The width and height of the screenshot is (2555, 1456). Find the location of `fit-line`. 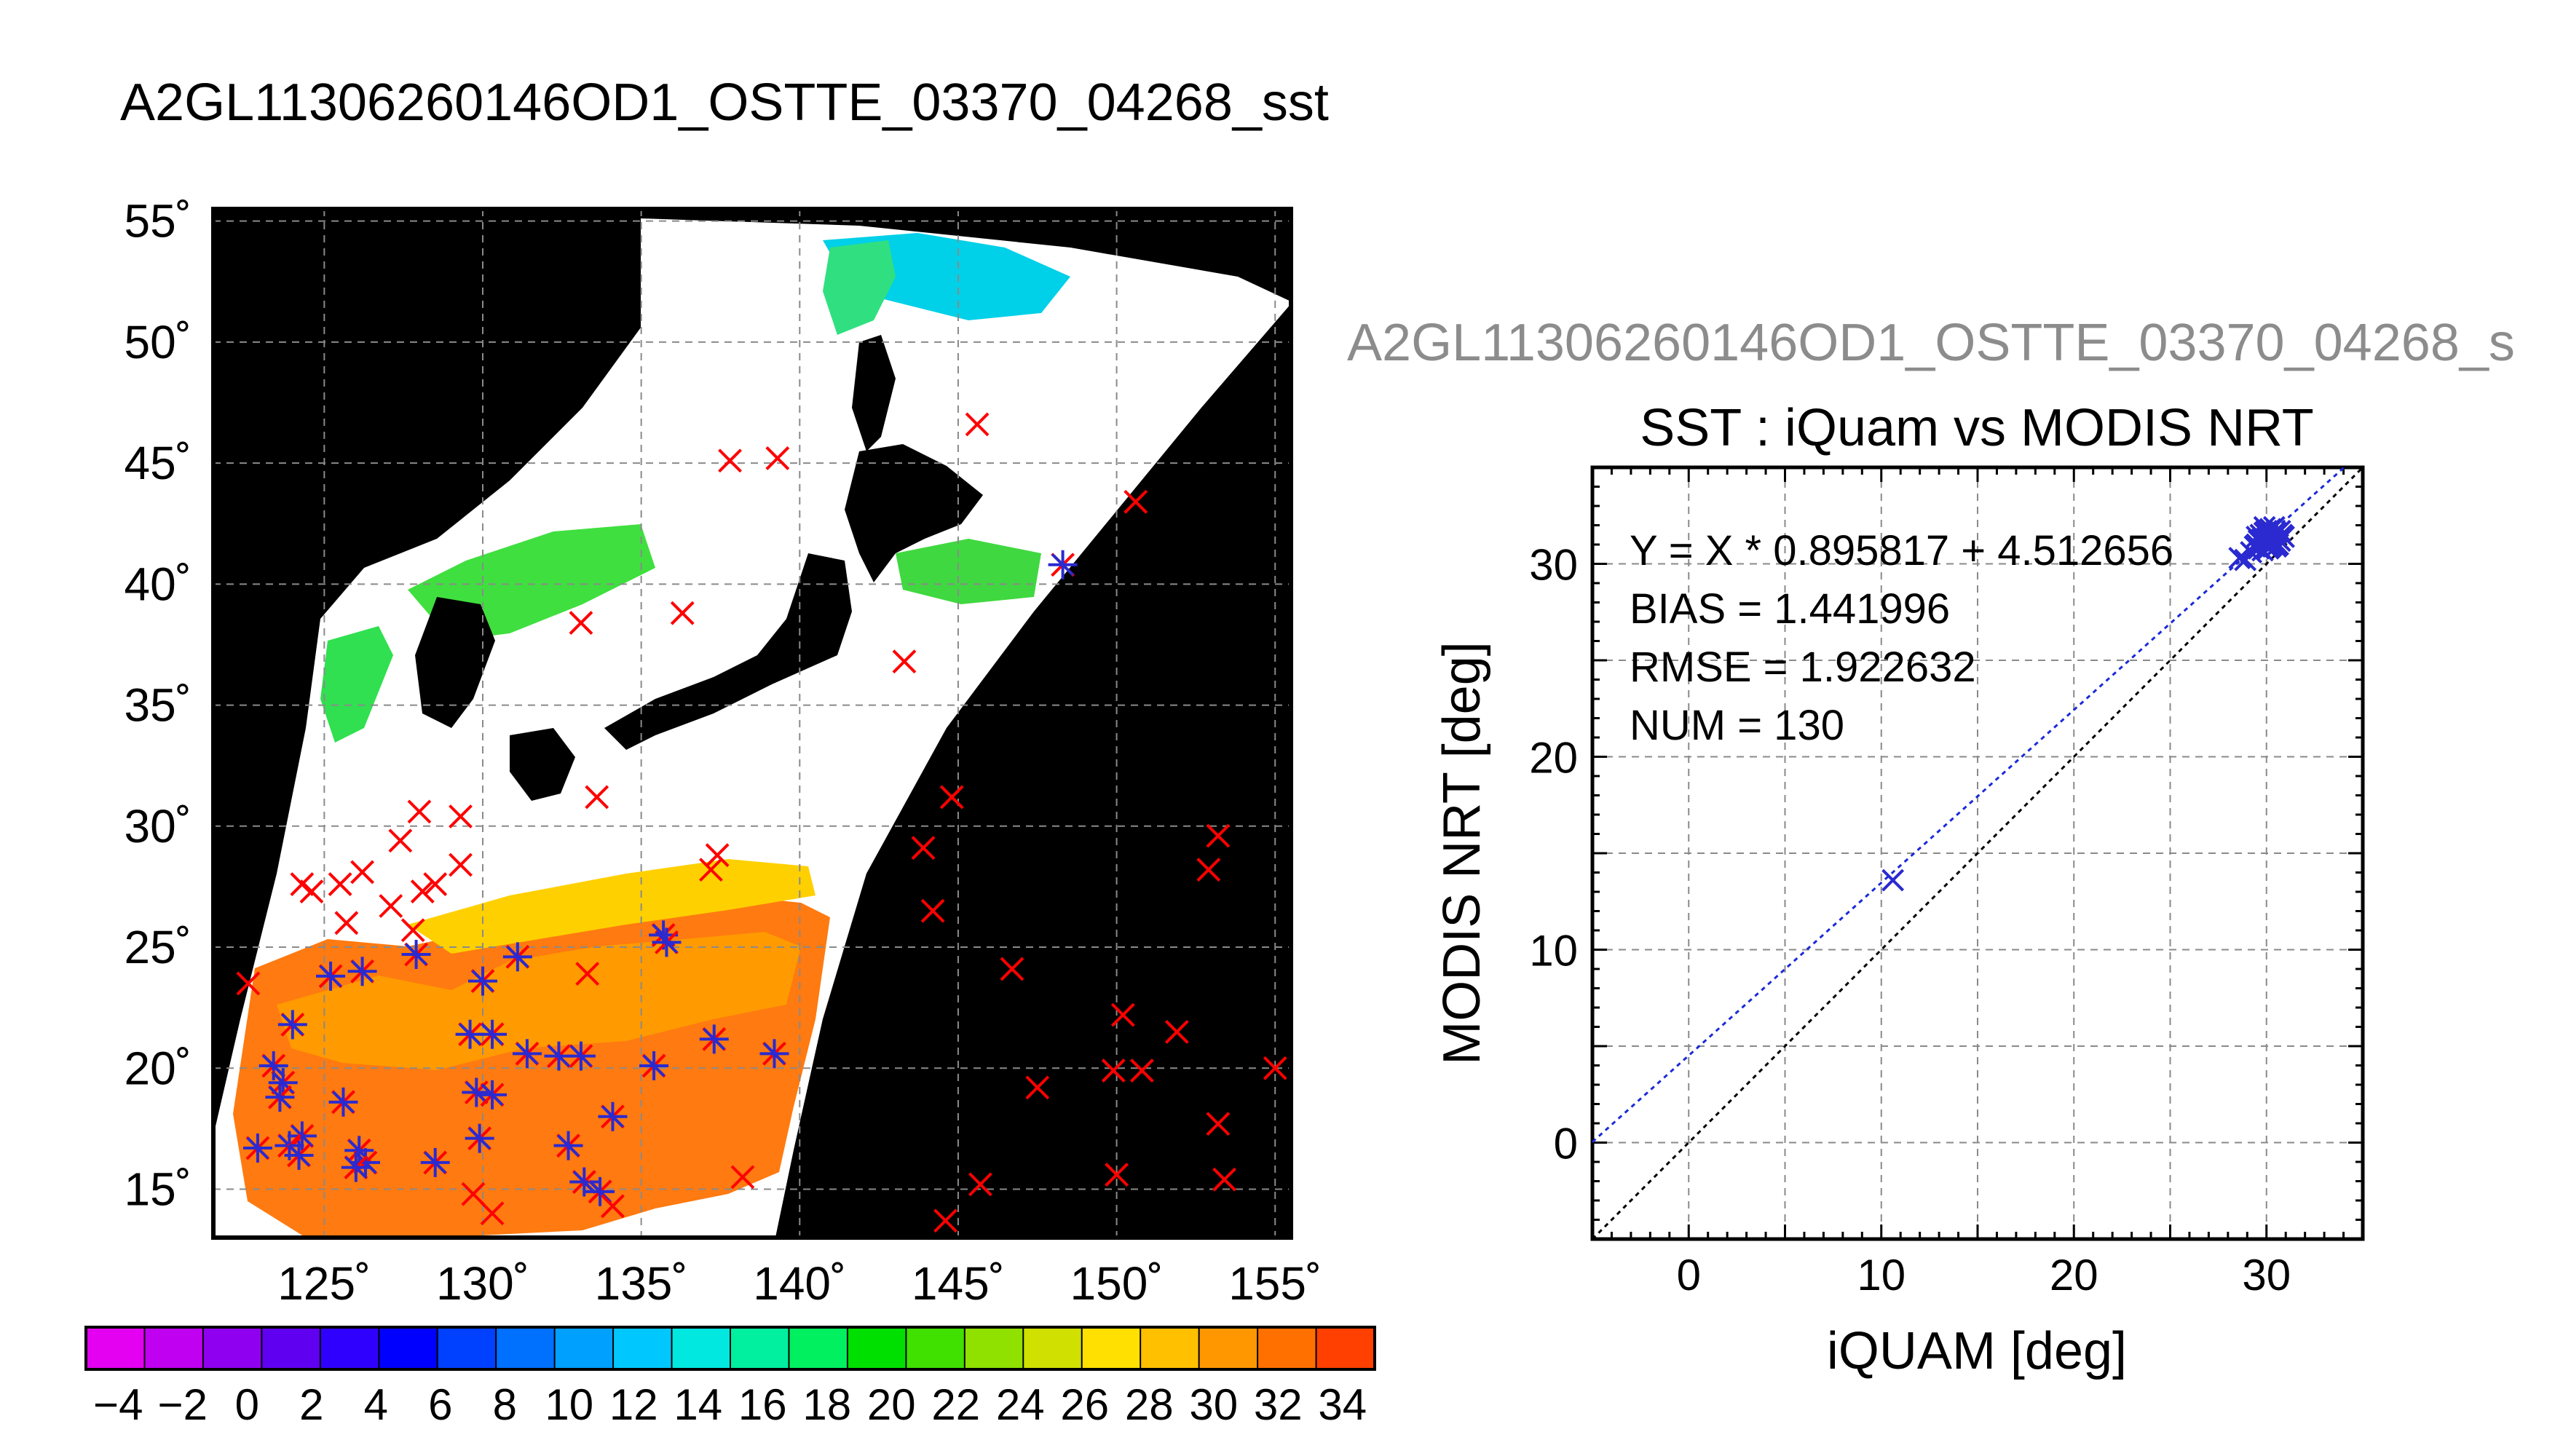

fit-line is located at coordinates (1968, 804).